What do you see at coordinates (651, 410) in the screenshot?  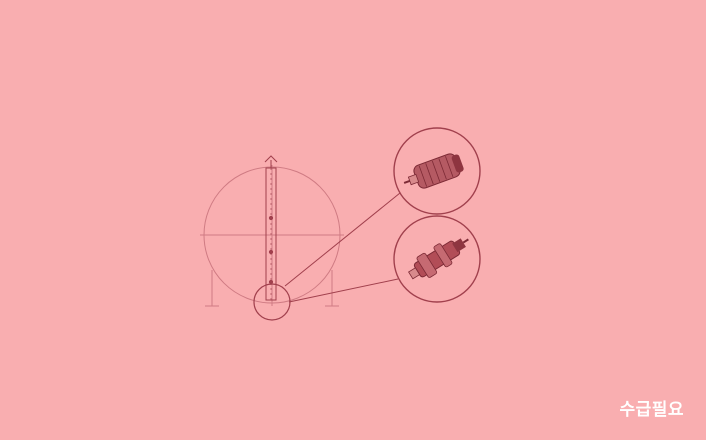 I see `status-badge-label: 수급필요` at bounding box center [651, 410].